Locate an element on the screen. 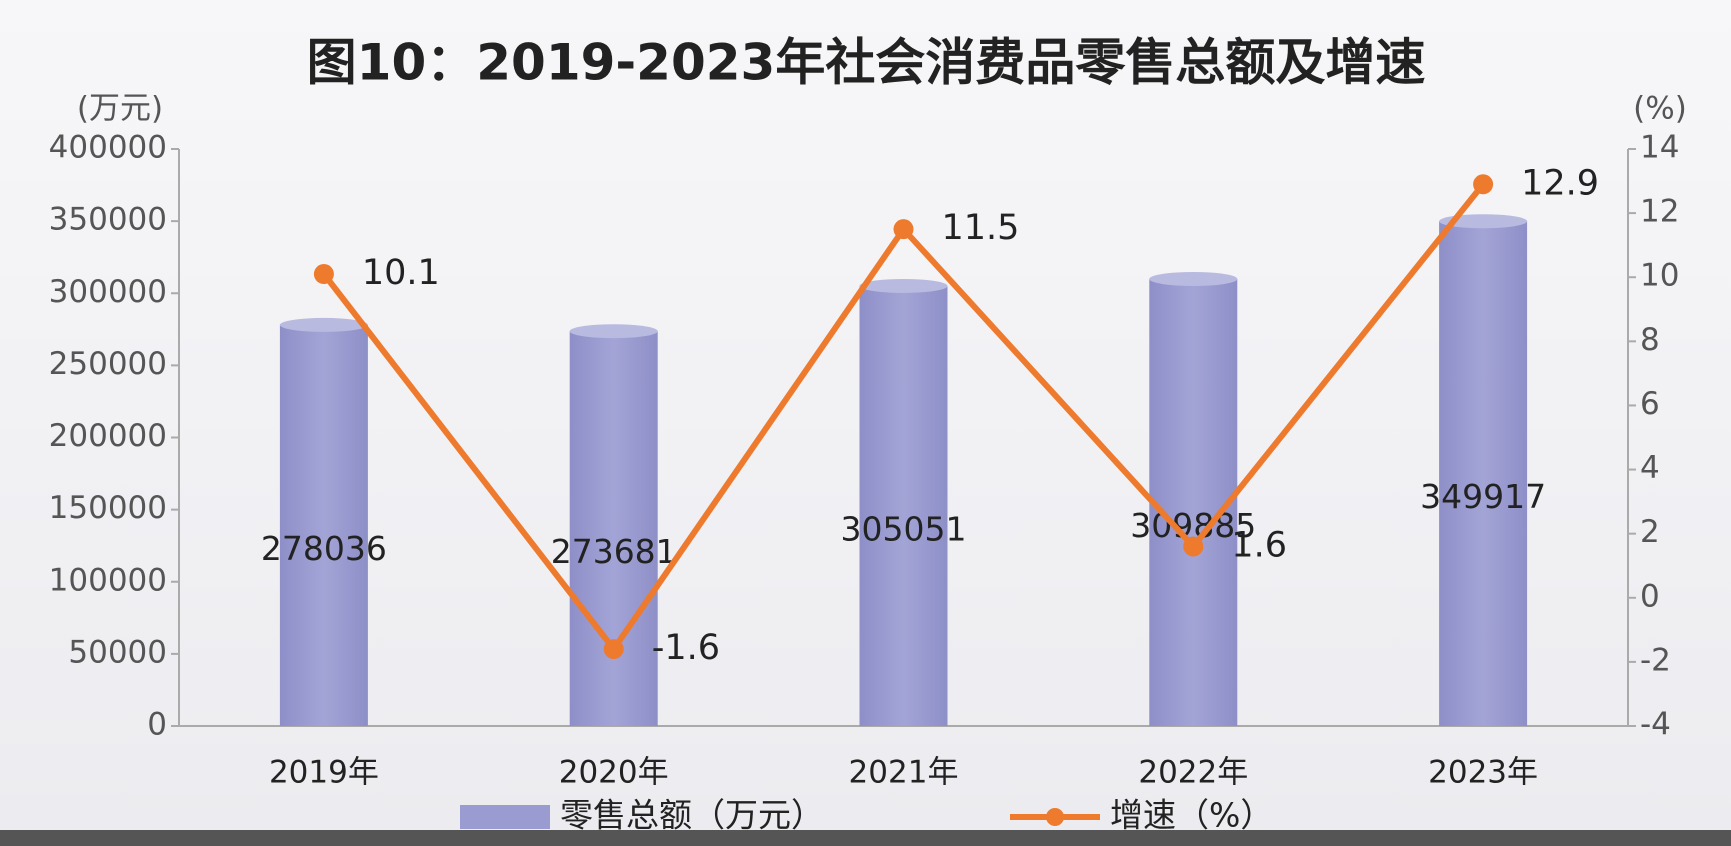  bar-value-label: 273681 is located at coordinates (614, 551).